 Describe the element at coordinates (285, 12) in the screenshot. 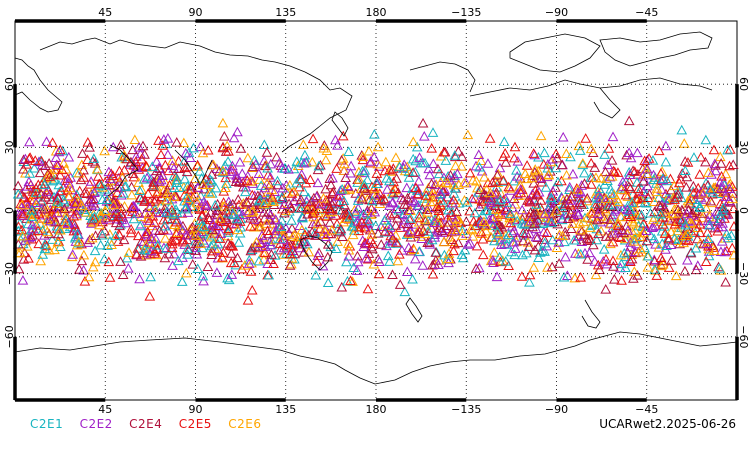

I see `top-lon-label: 135` at that location.